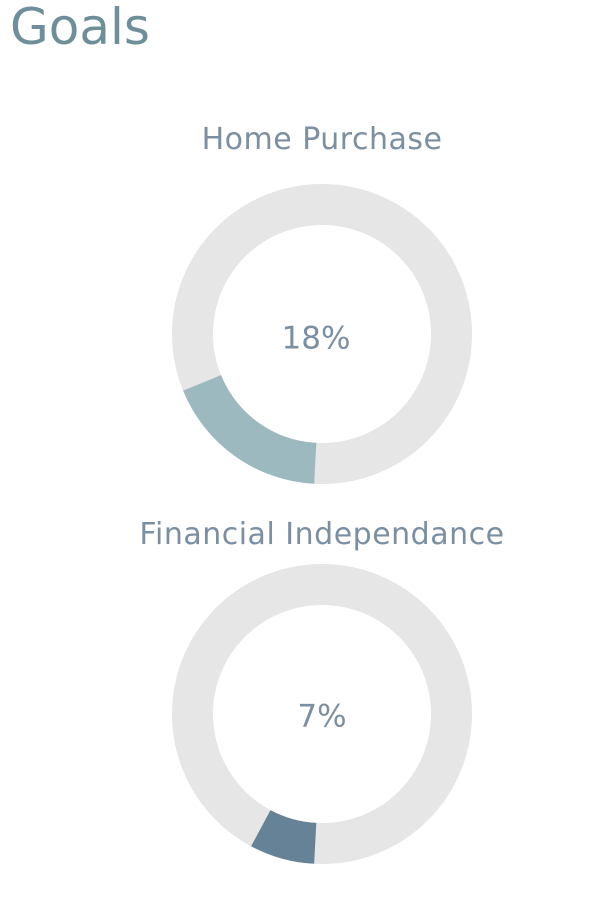 Image resolution: width=609 pixels, height=919 pixels. What do you see at coordinates (80, 28) in the screenshot?
I see `page-title: Goals` at bounding box center [80, 28].